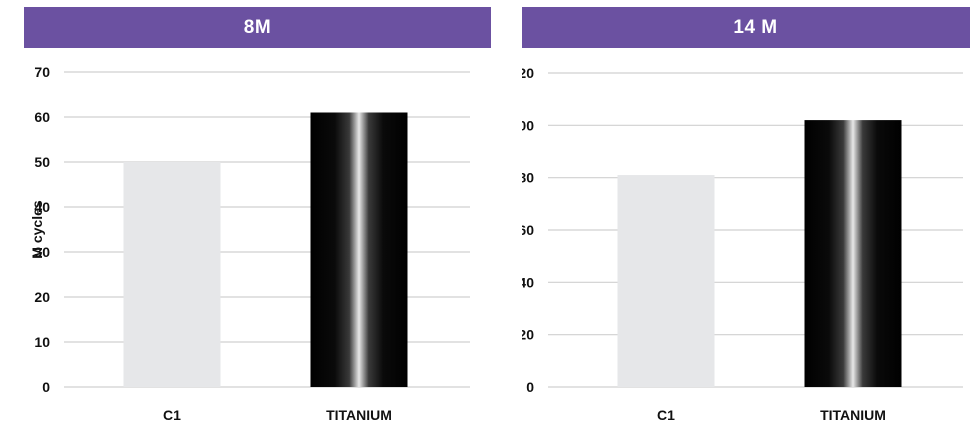  Describe the element at coordinates (42, 342) in the screenshot. I see `y-tick-label: 10` at that location.